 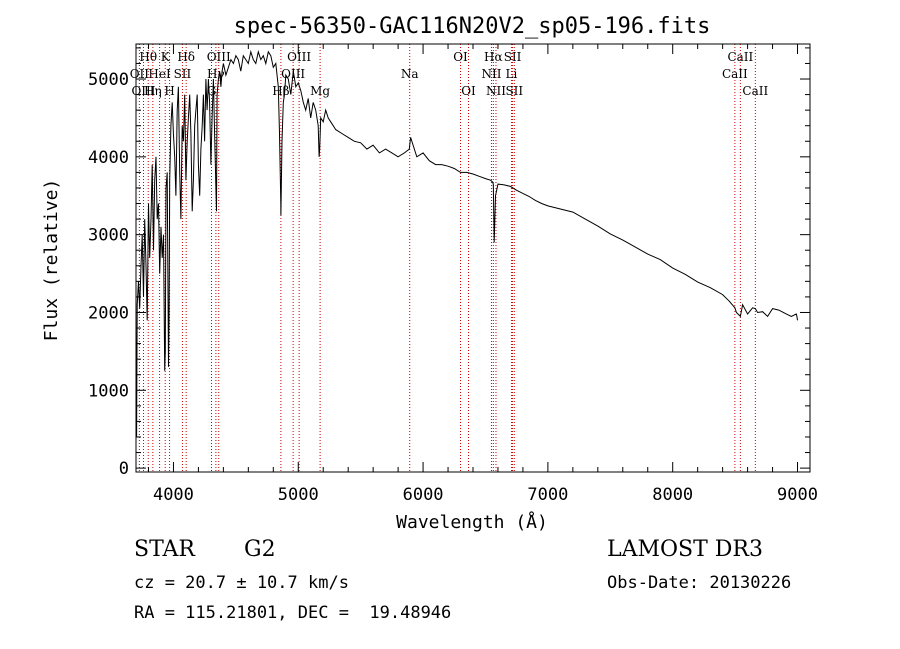 I want to click on line-label: Hβ, so click(x=280, y=91).